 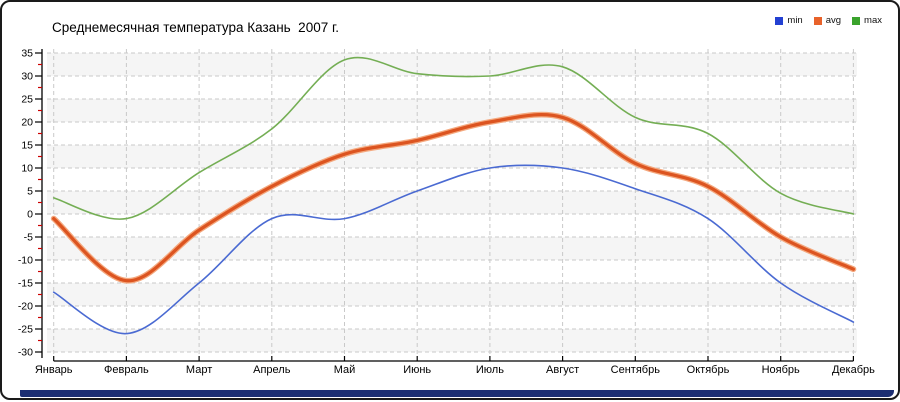 What do you see at coordinates (457, 393) in the screenshot?
I see `bottom-bar` at bounding box center [457, 393].